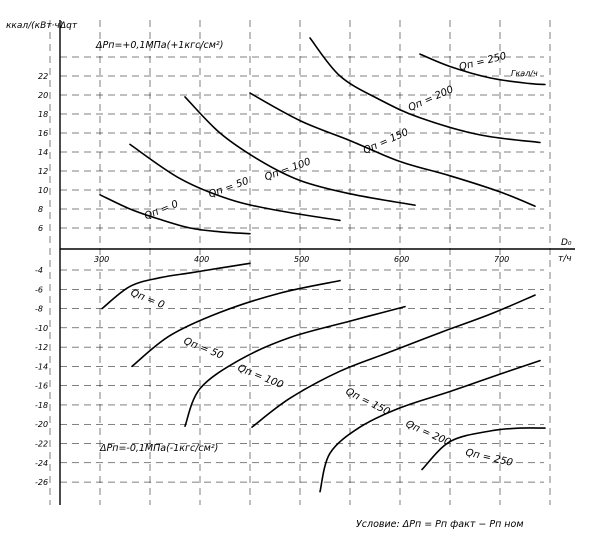 Image resolution: width=591 pixels, height=540 pixels. Describe the element at coordinates (501, 259) in the screenshot. I see `x-tick-label: 700` at that location.